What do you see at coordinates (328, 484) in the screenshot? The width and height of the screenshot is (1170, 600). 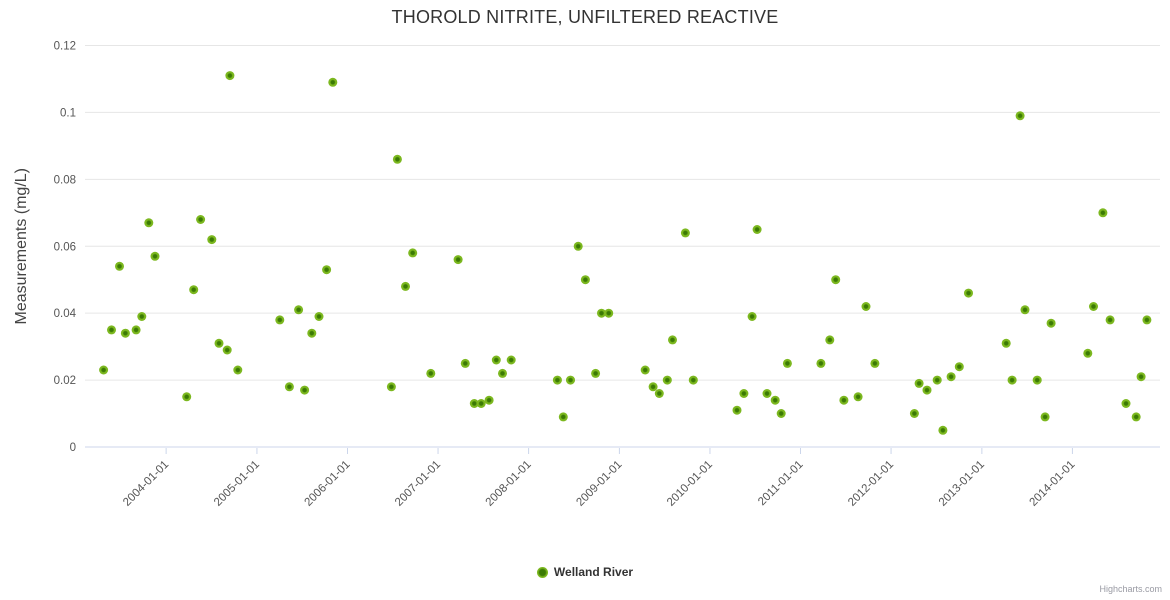 I see `x-axis-tick-label: 2006-01-01` at bounding box center [328, 484].